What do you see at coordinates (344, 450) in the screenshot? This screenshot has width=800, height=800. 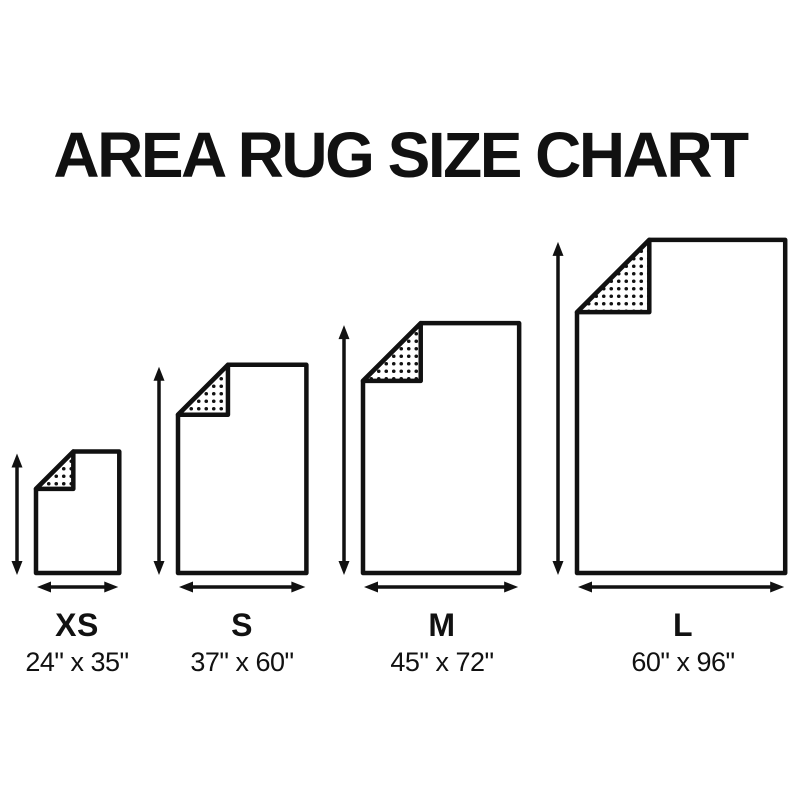 I see `height-arrow-m` at bounding box center [344, 450].